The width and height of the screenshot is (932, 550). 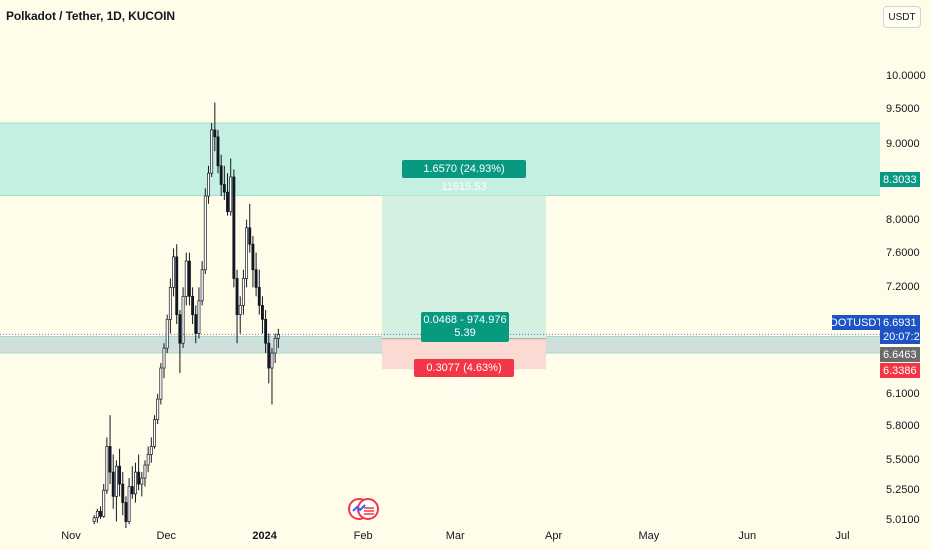 I want to click on y-tick-label: 9.5000, so click(x=903, y=109).